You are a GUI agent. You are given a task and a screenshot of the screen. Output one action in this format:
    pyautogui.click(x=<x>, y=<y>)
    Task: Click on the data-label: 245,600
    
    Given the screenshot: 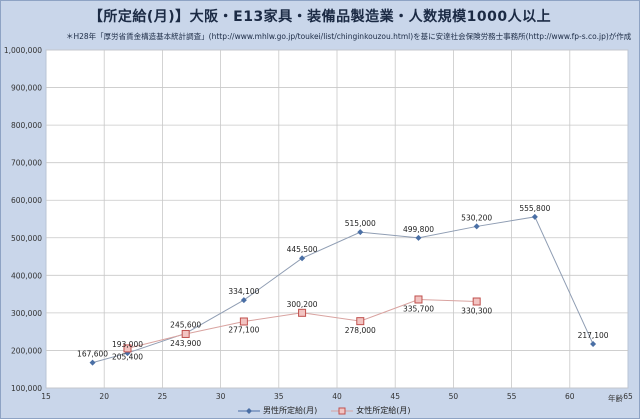 What is the action you would take?
    pyautogui.click(x=185, y=324)
    